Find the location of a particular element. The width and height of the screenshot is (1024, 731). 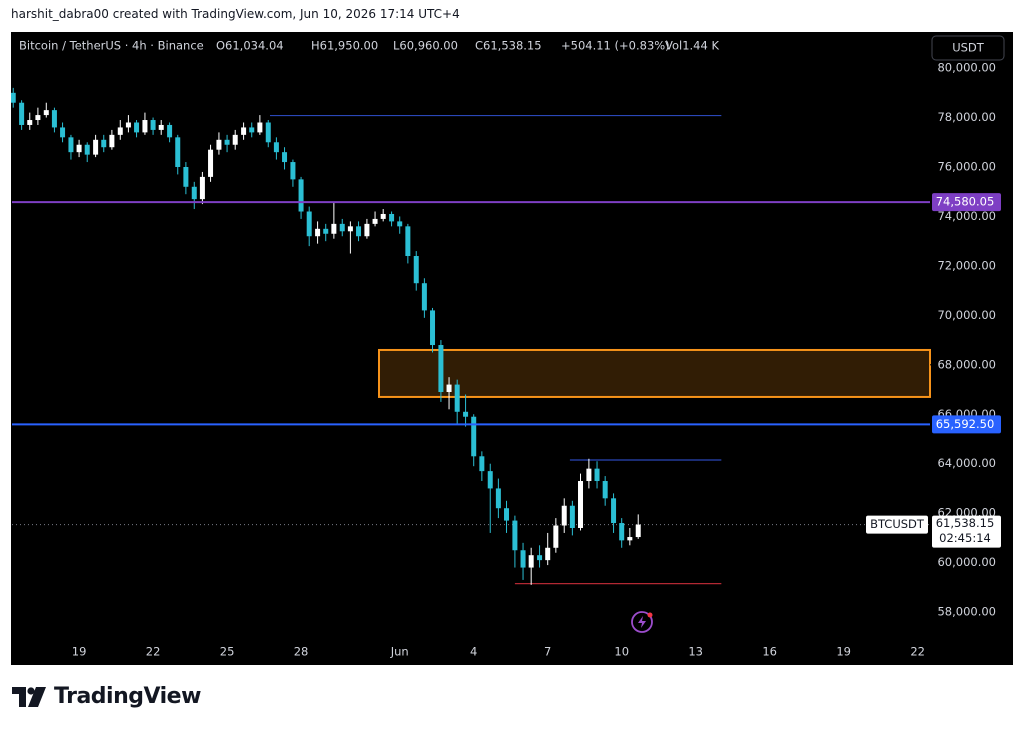

y-tick-label: 60,000.00 is located at coordinates (966, 562).